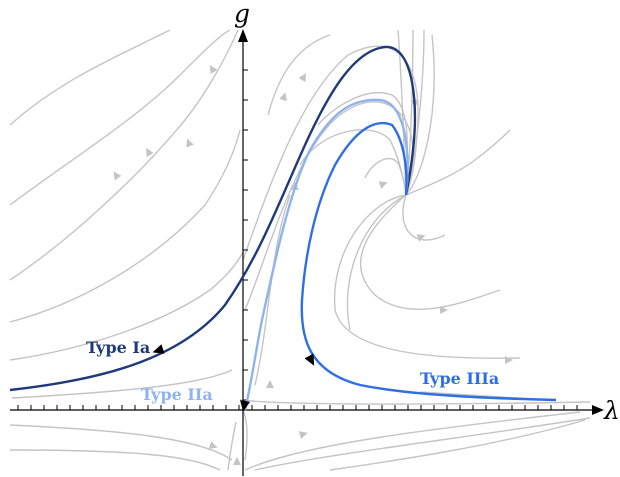 Image resolution: width=620 pixels, height=477 pixels. Describe the element at coordinates (297, 407) in the screenshot. I see `x-ticks` at that location.